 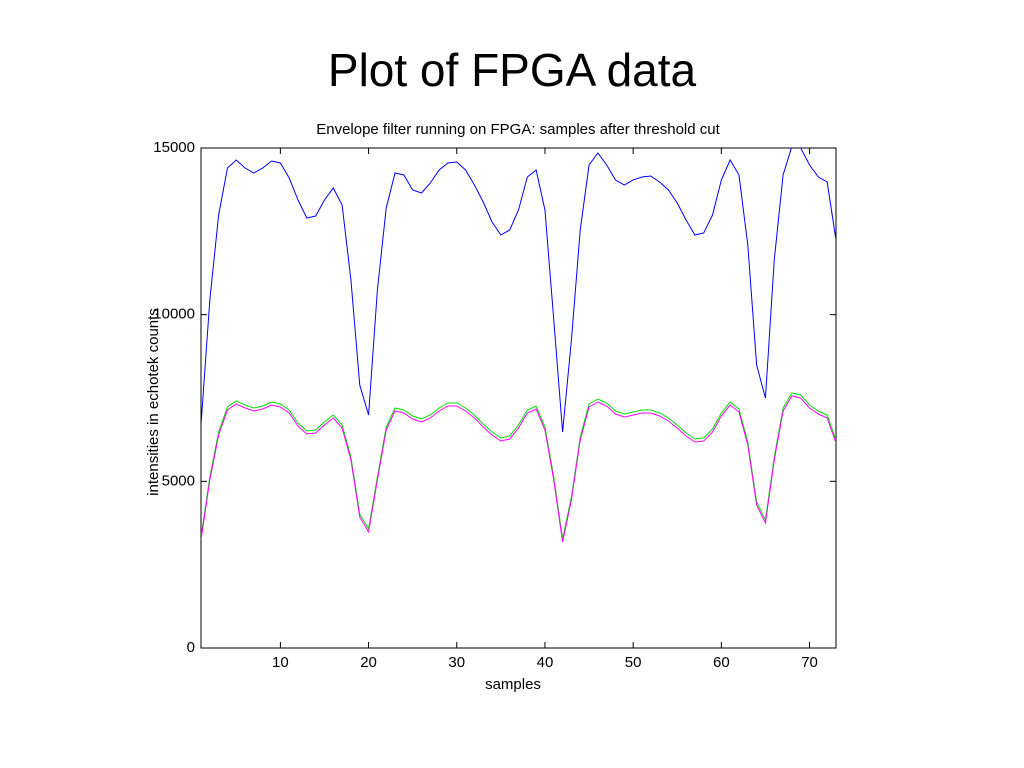 I want to click on x-tick-label: 60, so click(x=721, y=662).